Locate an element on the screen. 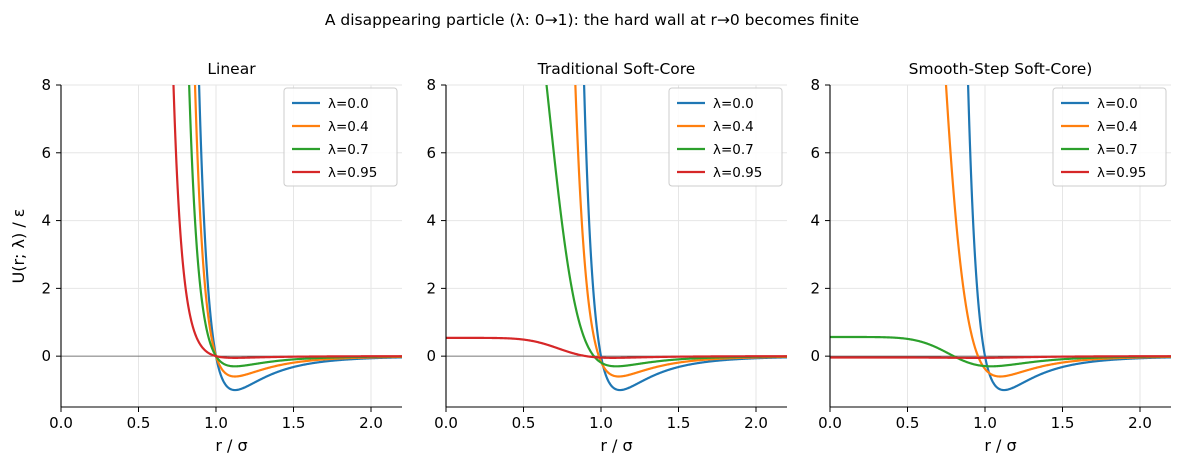 The image size is (1184, 474). panel-title: Traditional Soft-Core is located at coordinates (616, 69).